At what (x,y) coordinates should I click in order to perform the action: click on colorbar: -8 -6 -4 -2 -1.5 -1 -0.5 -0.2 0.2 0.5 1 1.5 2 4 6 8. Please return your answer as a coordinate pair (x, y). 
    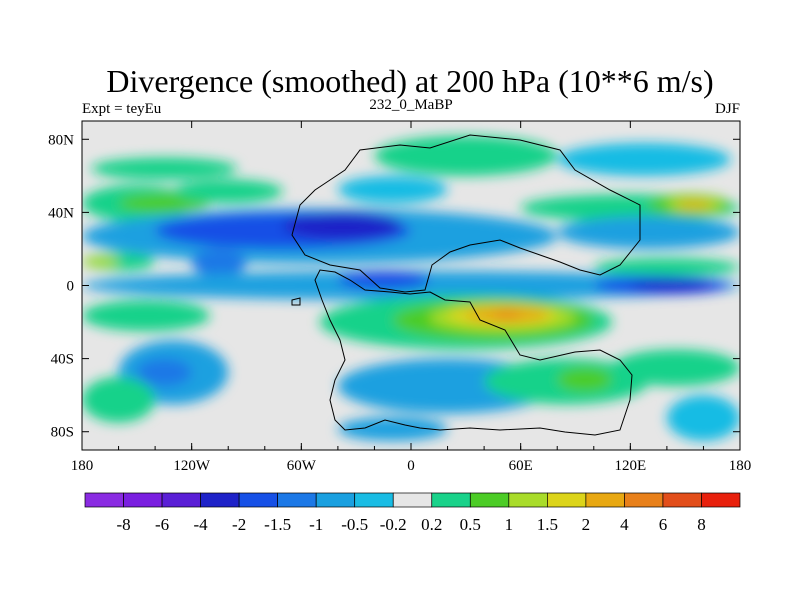
    Looking at the image, I should click on (412, 513).